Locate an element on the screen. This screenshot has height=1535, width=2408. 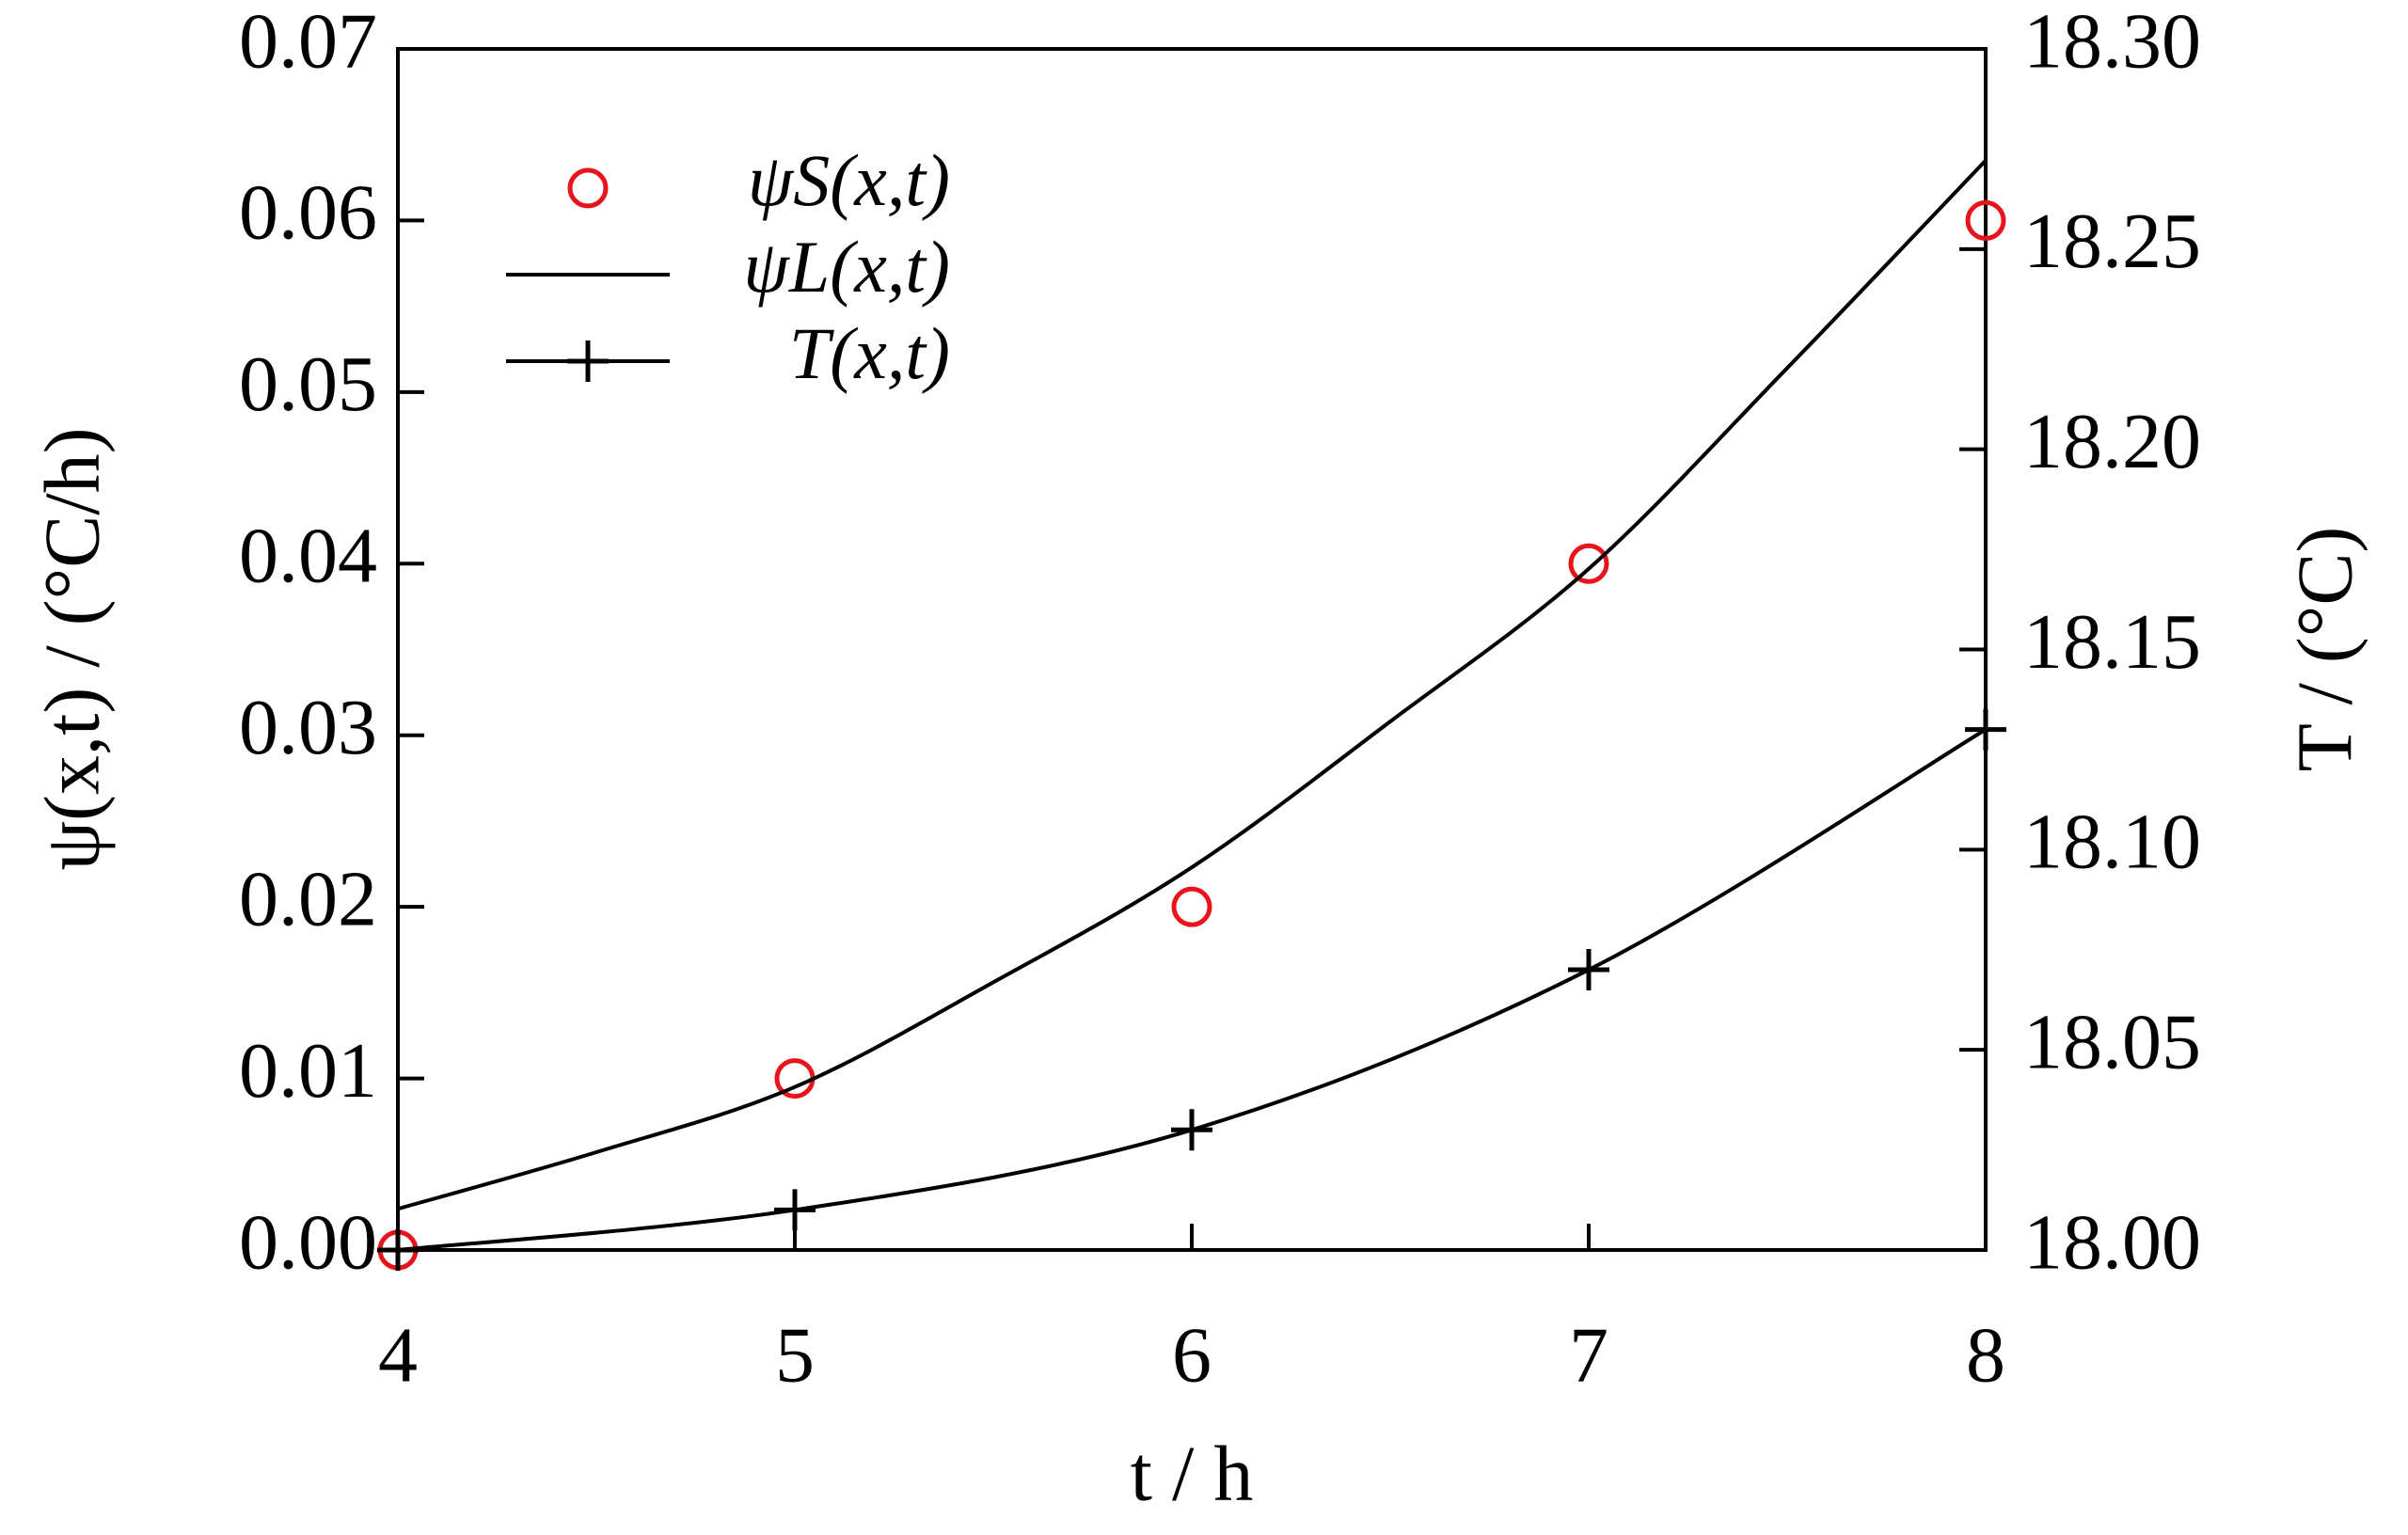
x-axis-label: t / h is located at coordinates (1192, 1473).